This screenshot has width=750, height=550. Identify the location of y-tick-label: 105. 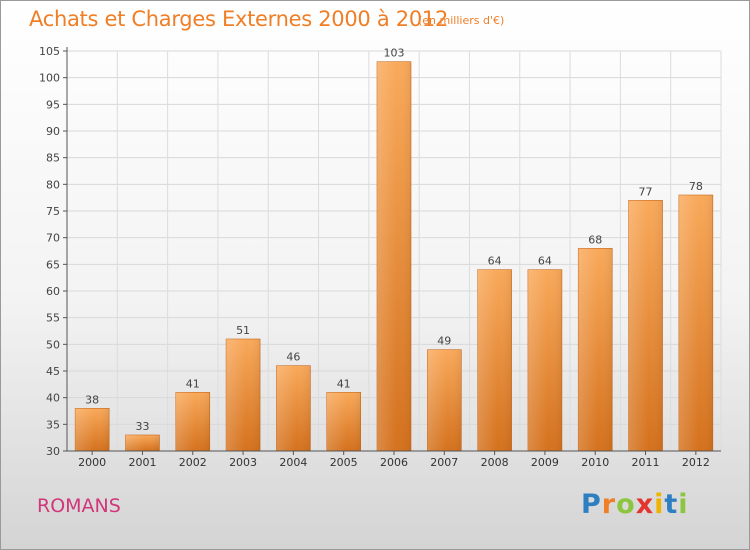
(49, 51).